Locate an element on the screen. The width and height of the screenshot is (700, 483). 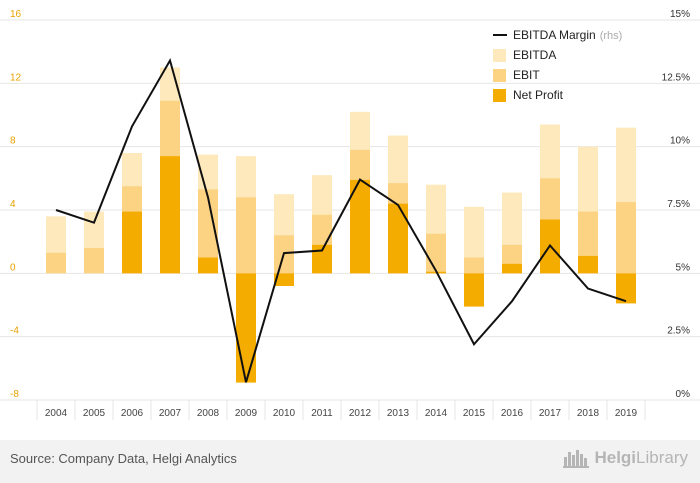
legend: EBITDA Margin (rhs) EBITDA EBIT Net Profit is located at coordinates (557, 65).